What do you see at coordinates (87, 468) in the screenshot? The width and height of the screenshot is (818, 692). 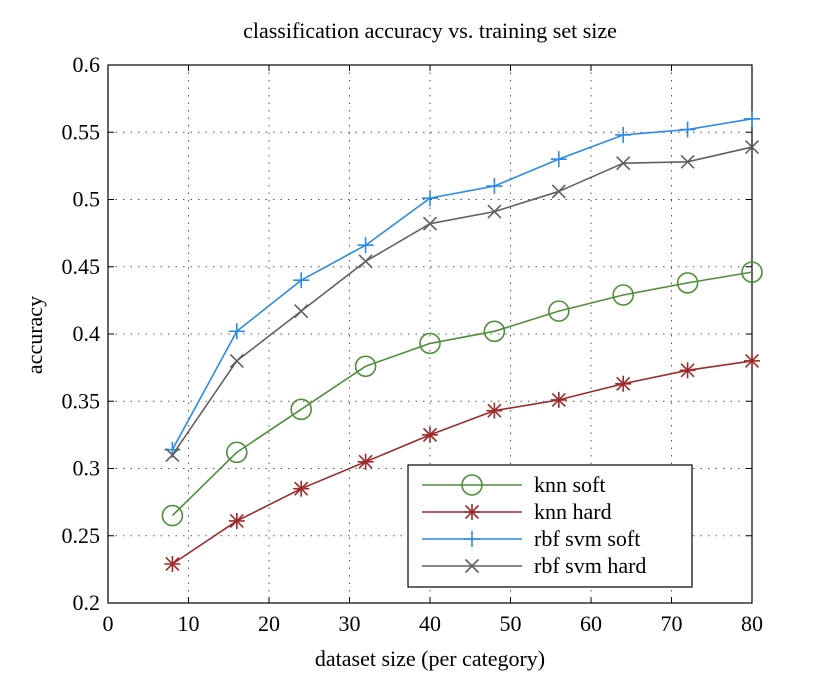 I see `y-tick-label: 0.3` at bounding box center [87, 468].